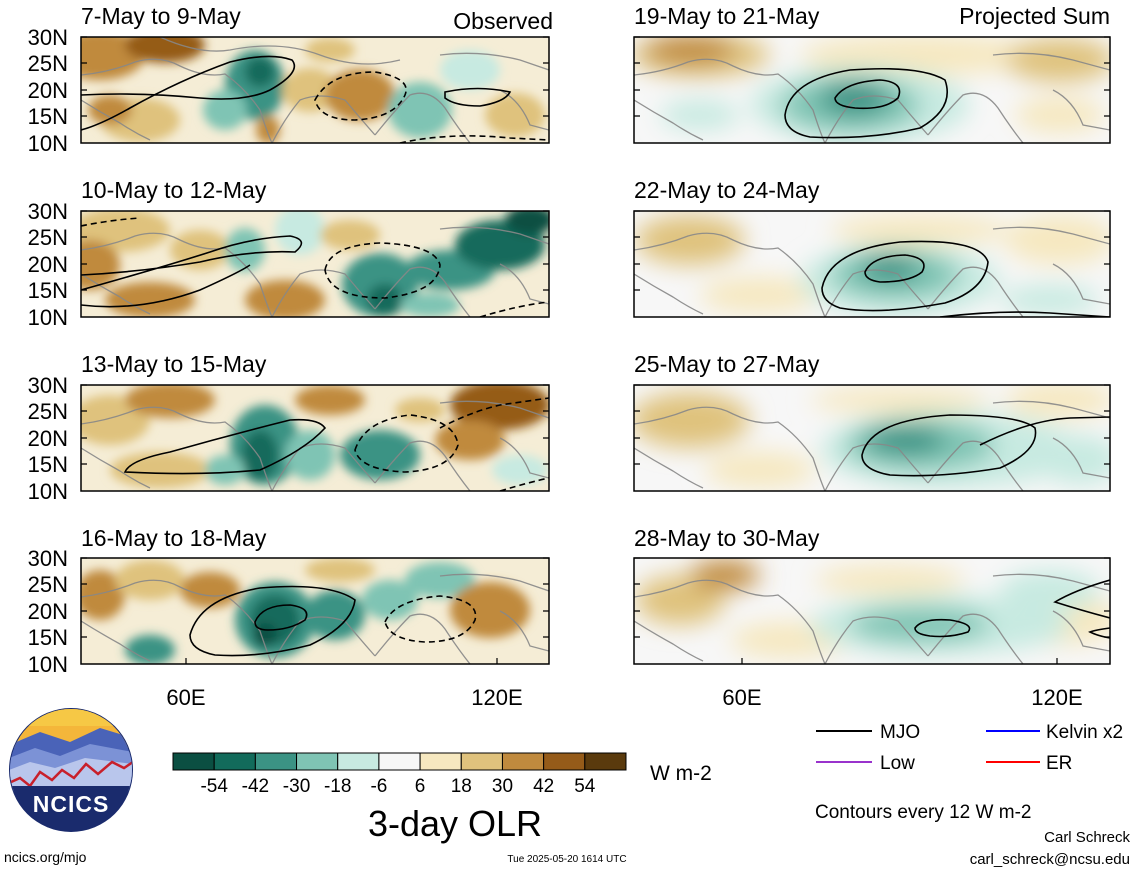  I want to click on legend-label-low: Low, so click(897, 763).